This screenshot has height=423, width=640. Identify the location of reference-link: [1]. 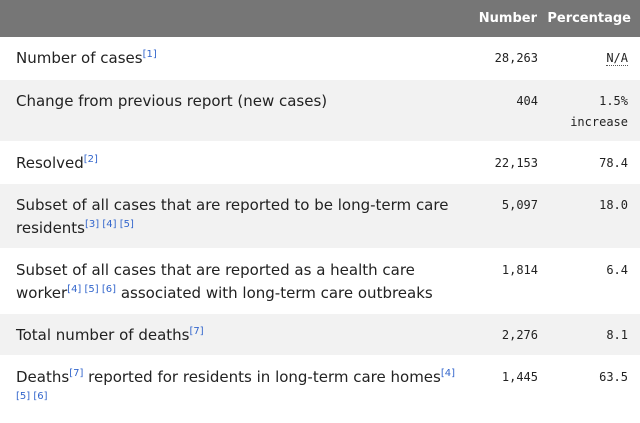
(149, 54).